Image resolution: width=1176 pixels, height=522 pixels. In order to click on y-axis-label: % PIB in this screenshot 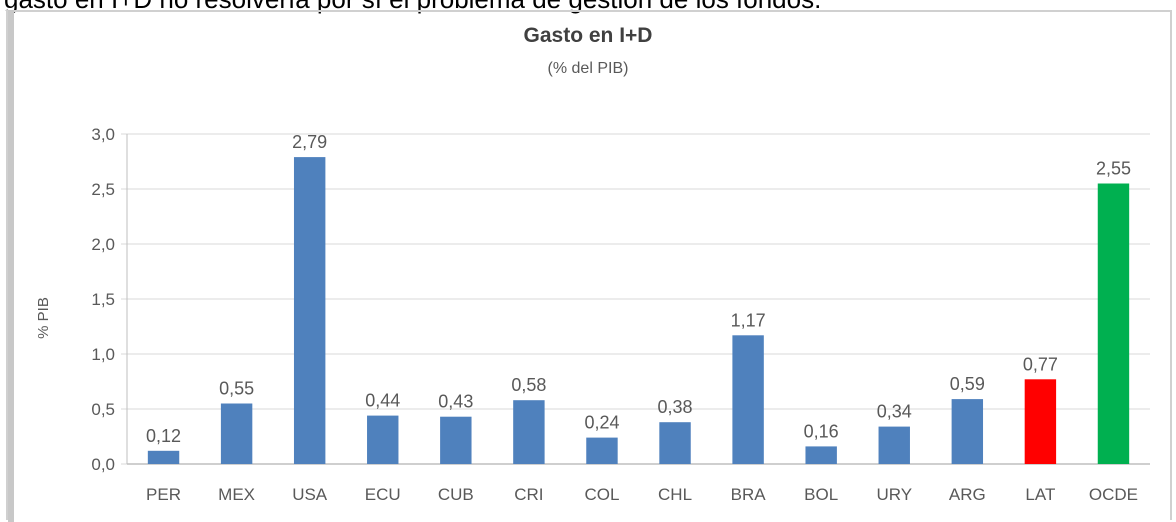, I will do `click(43, 318)`.